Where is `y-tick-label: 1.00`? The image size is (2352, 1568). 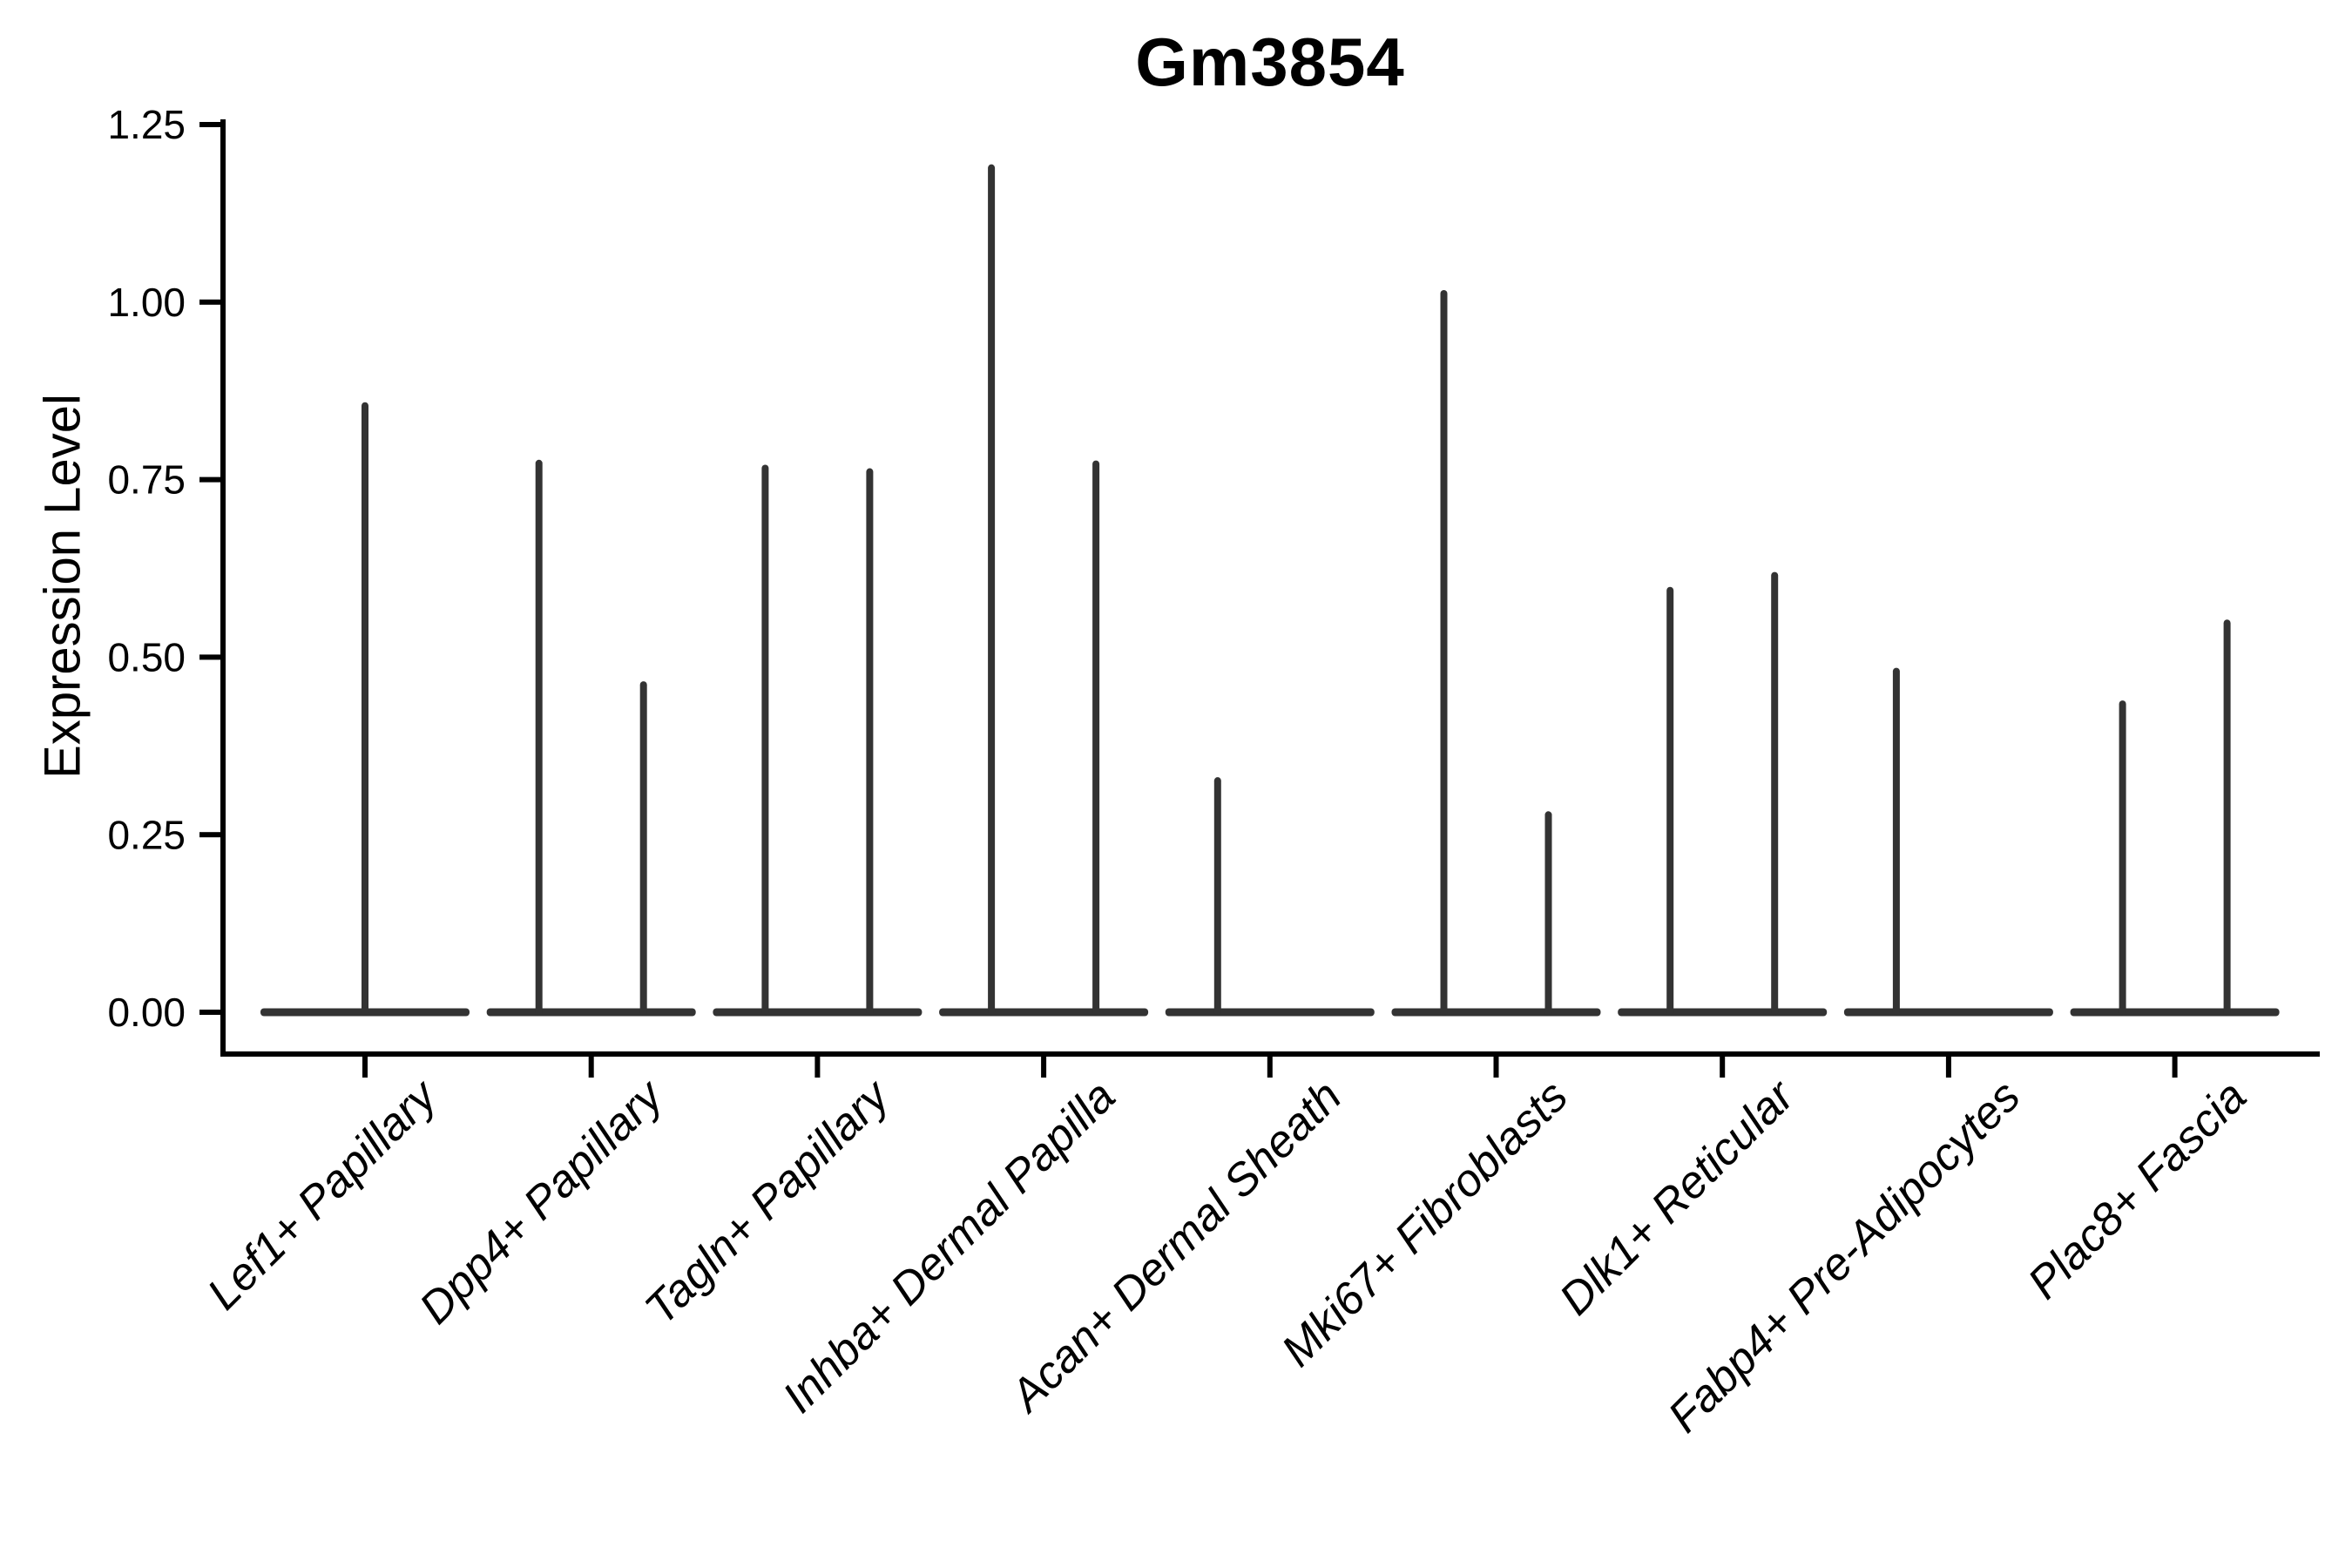 y-tick-label: 1.00 is located at coordinates (146, 302).